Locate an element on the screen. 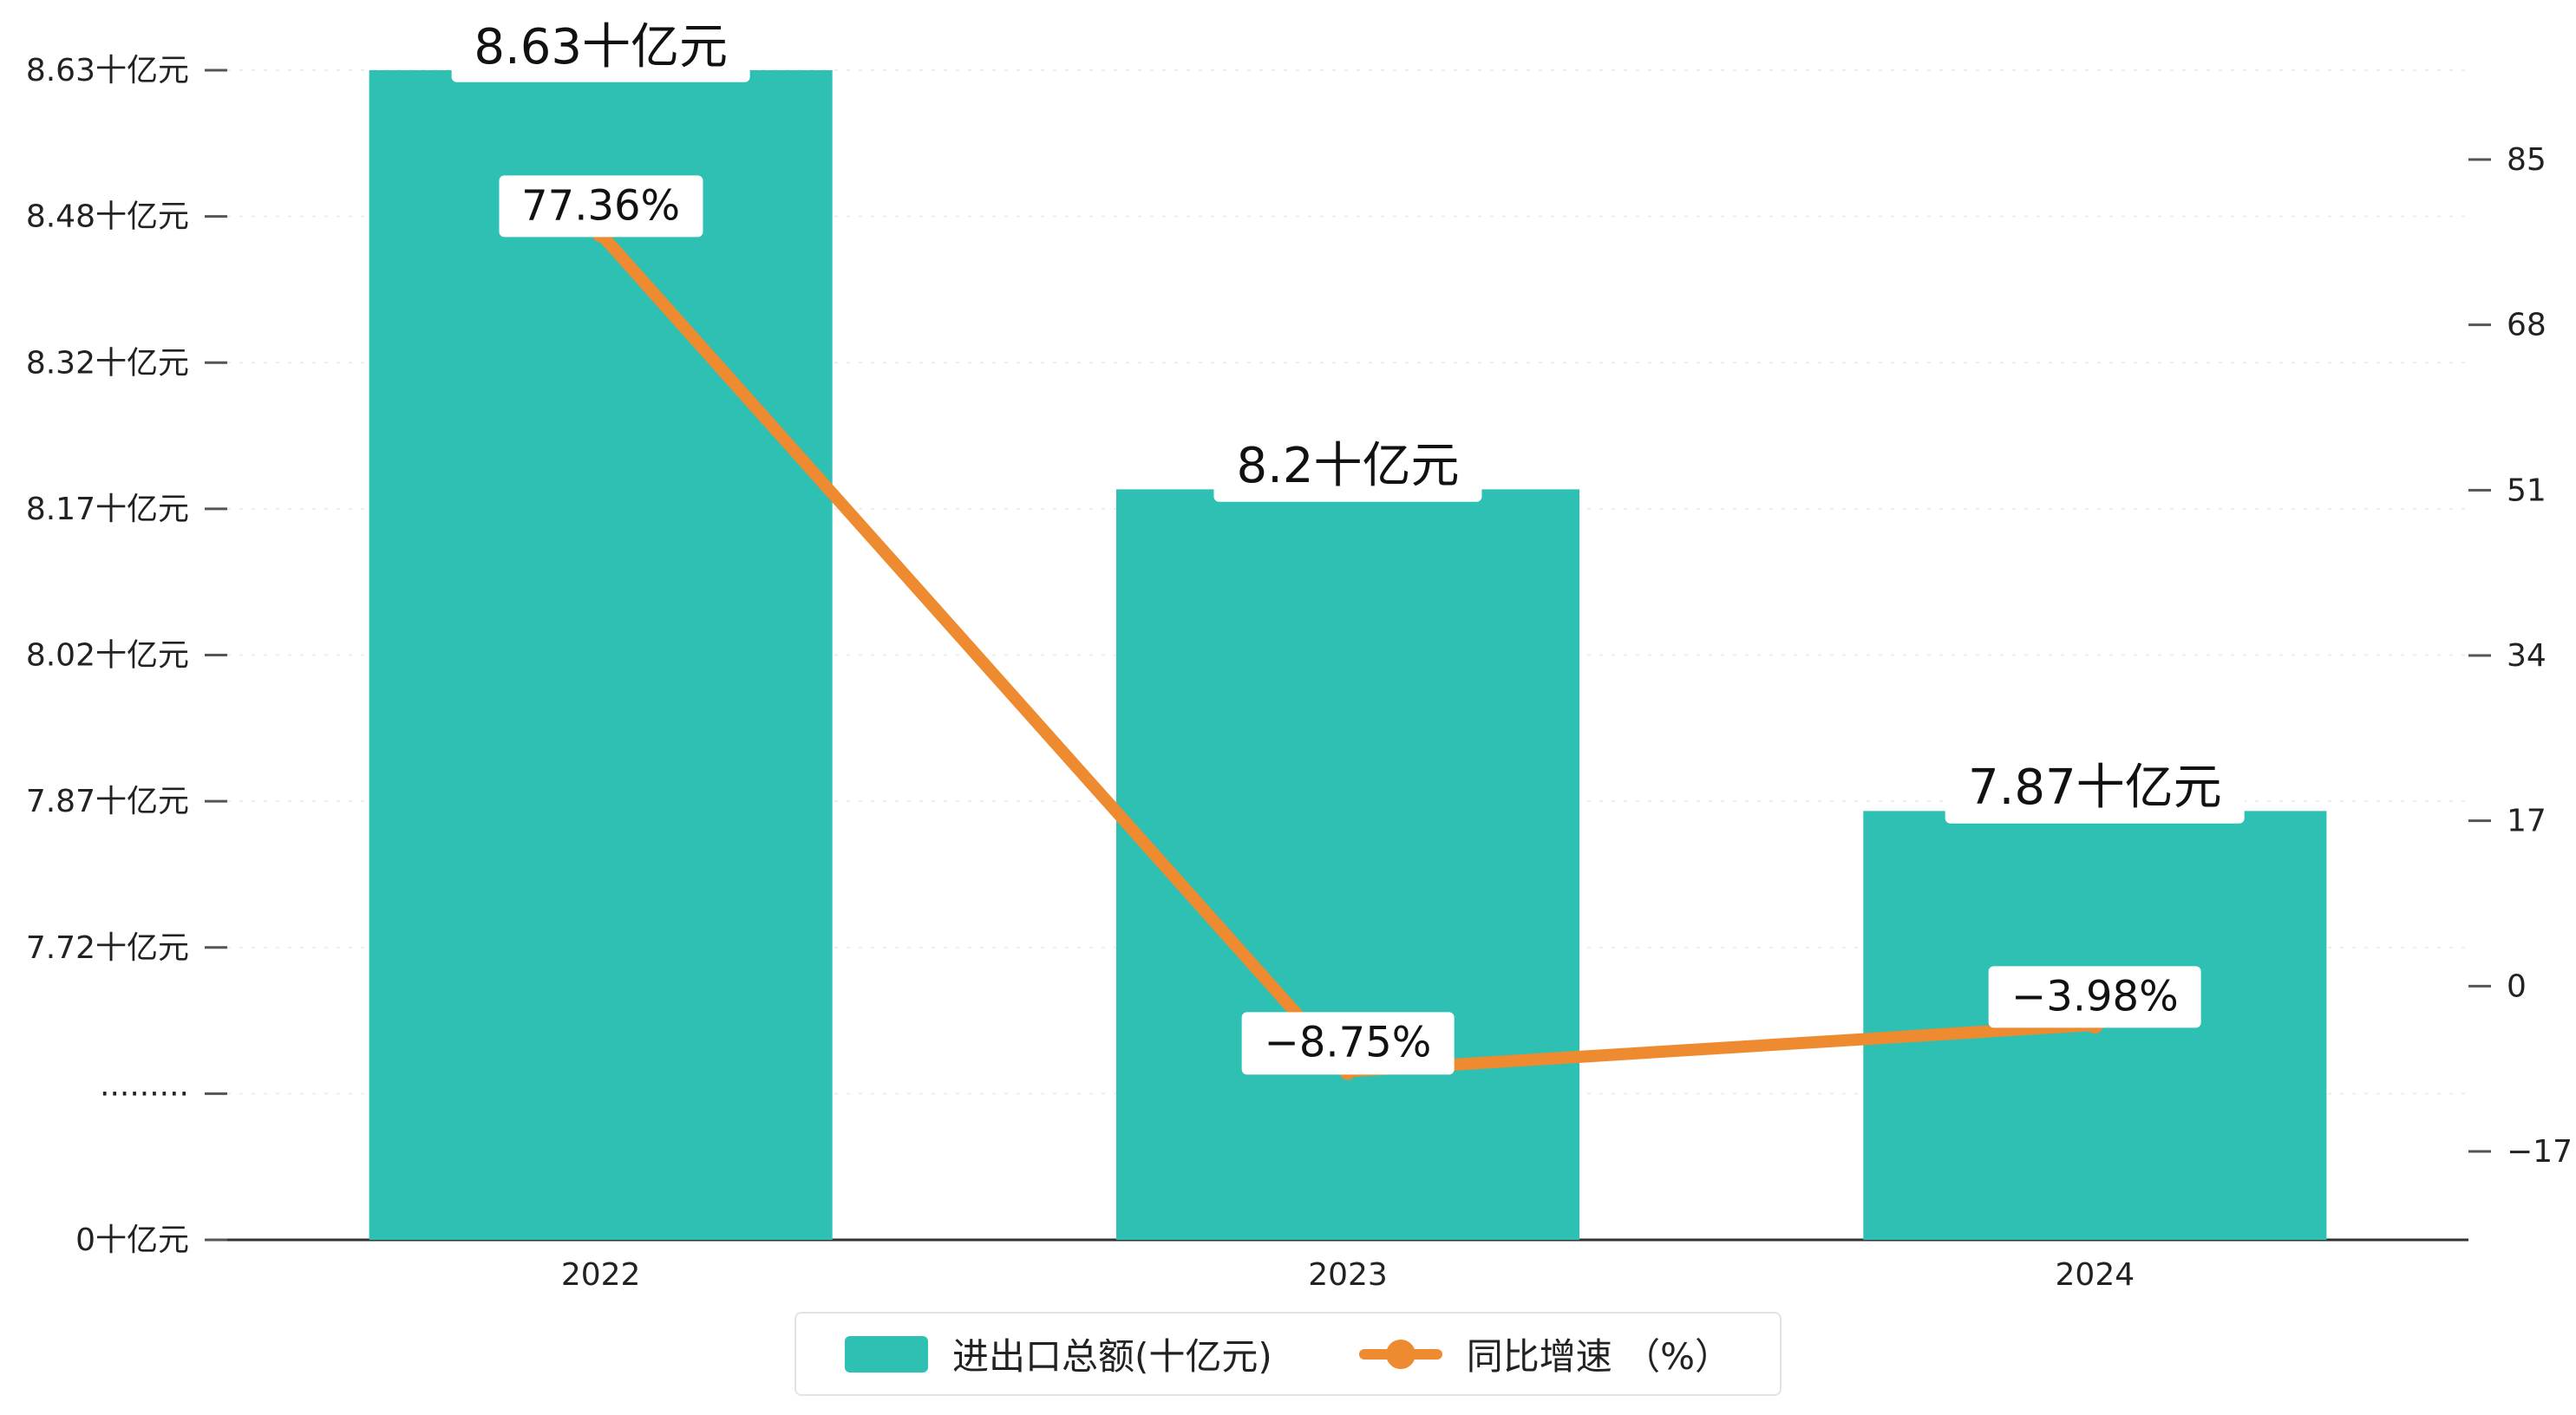  left-axis-label: 7.87十亿元 is located at coordinates (107, 801).